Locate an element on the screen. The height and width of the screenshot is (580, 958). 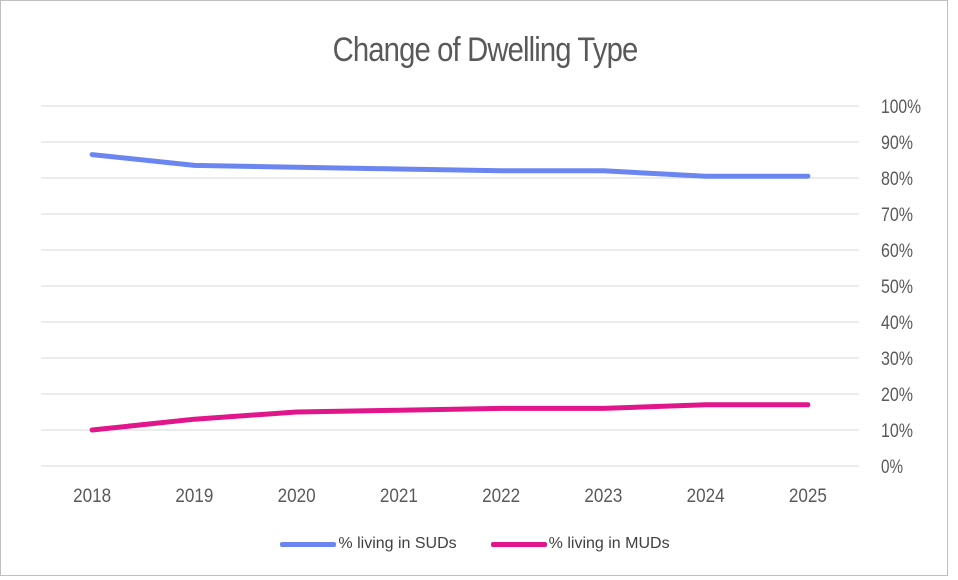
x-axis-ticks: 2018 2019 2020 2021 2022 2023 2024 2025 is located at coordinates (450, 496).